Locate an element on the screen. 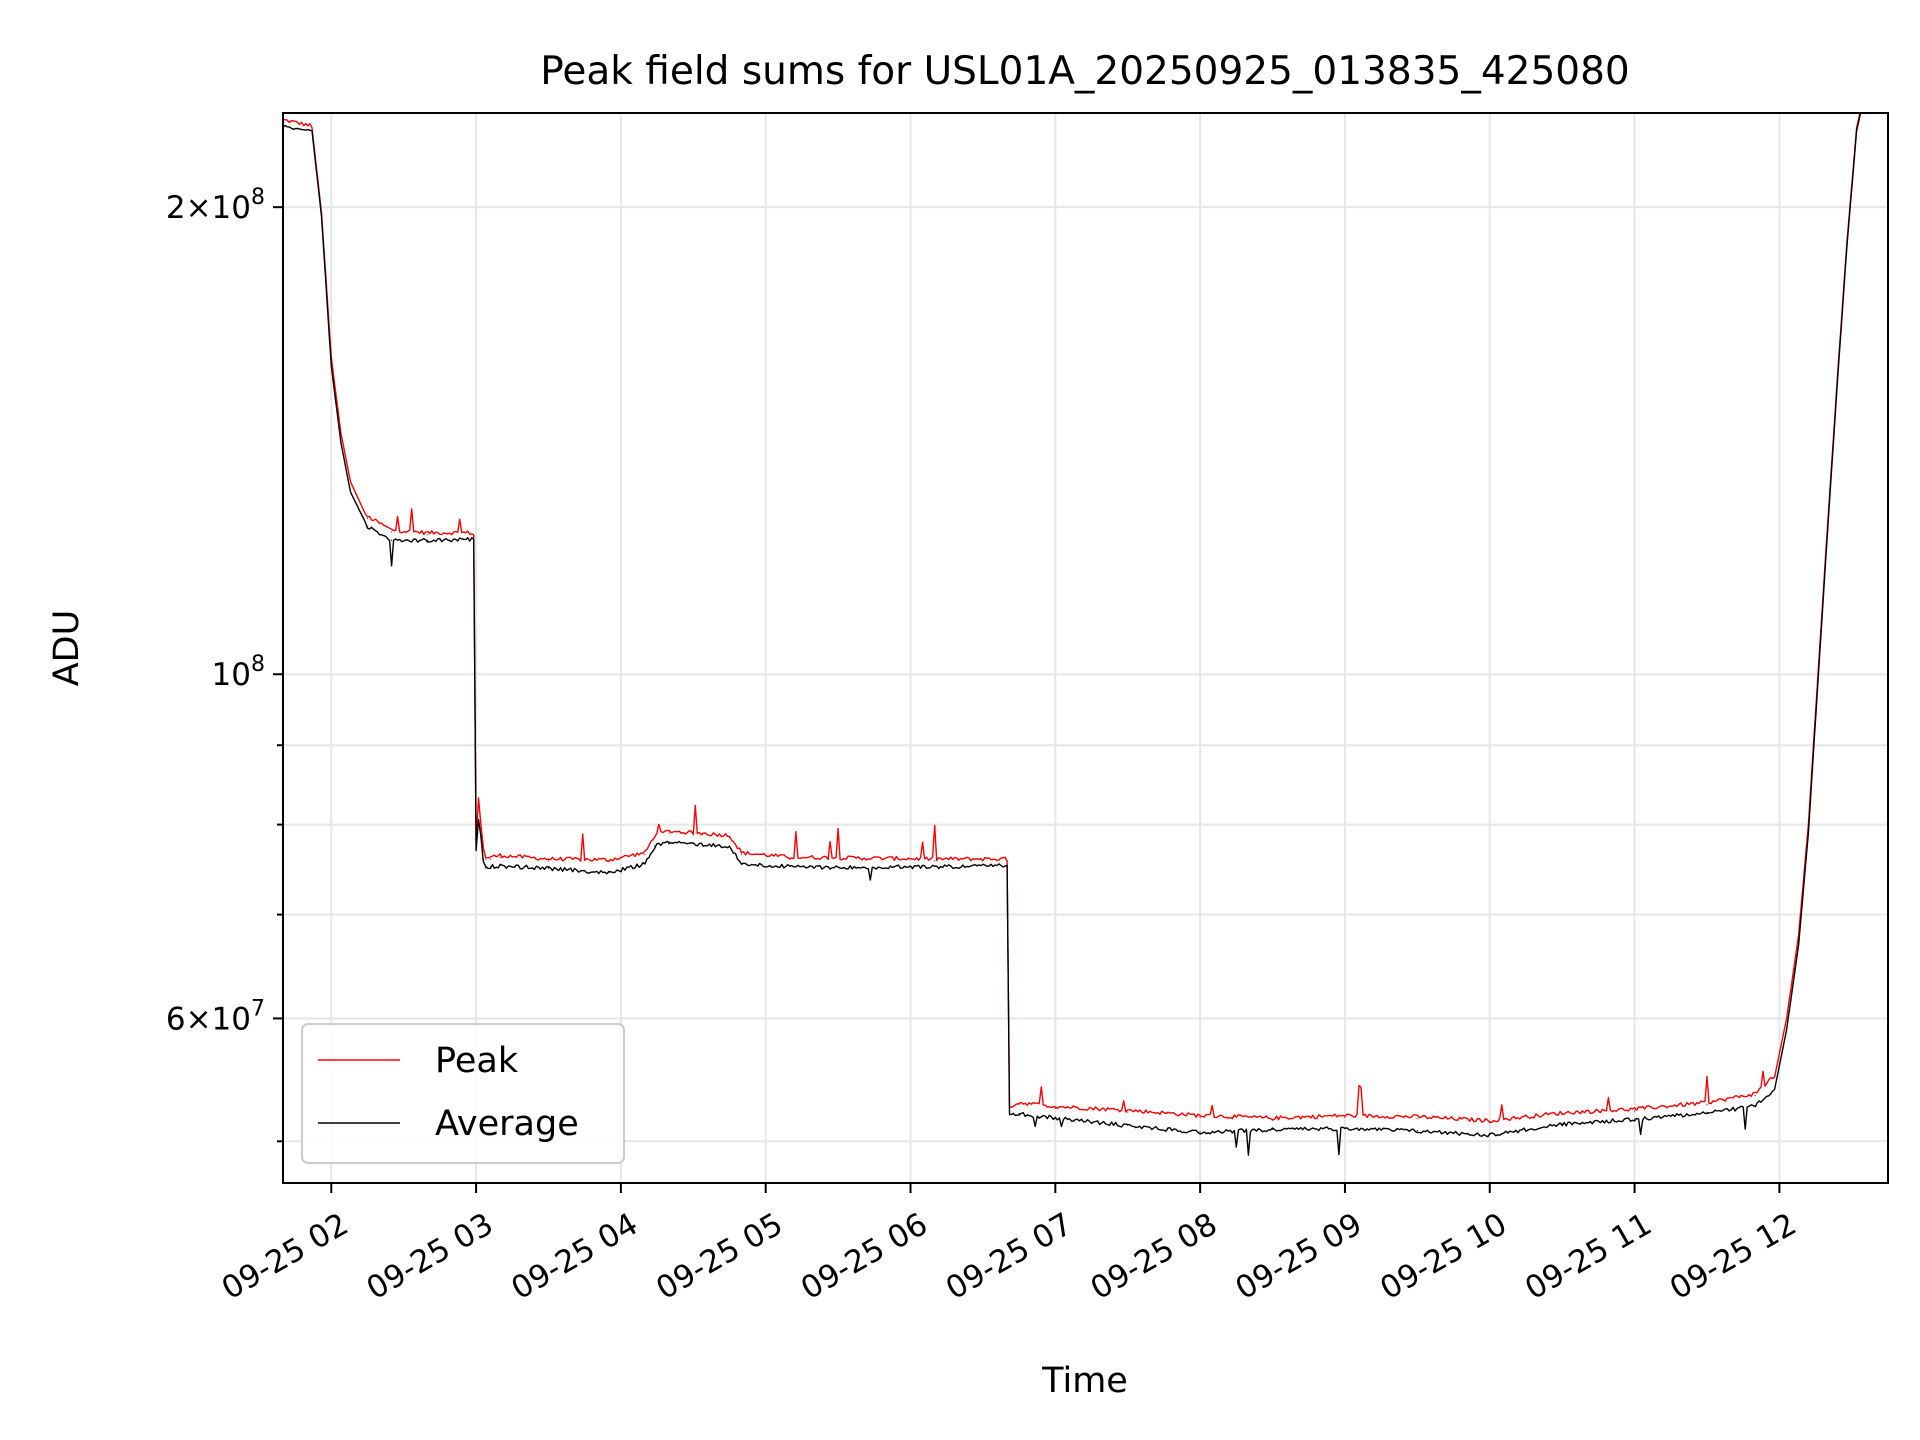  x-tick-label: 09-25 09 is located at coordinates (1298, 1256).